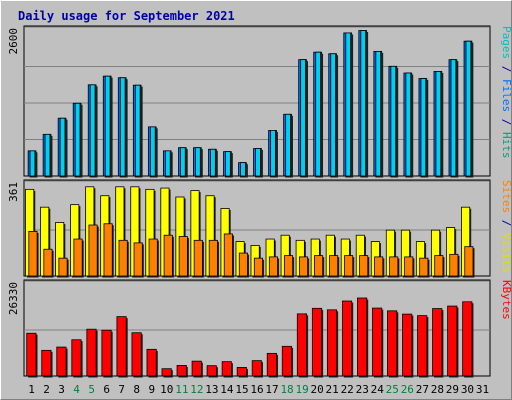 Image resolution: width=512 pixels, height=400 pixels. What do you see at coordinates (227, 389) in the screenshot?
I see `x-tick-label-14: 14` at bounding box center [227, 389].